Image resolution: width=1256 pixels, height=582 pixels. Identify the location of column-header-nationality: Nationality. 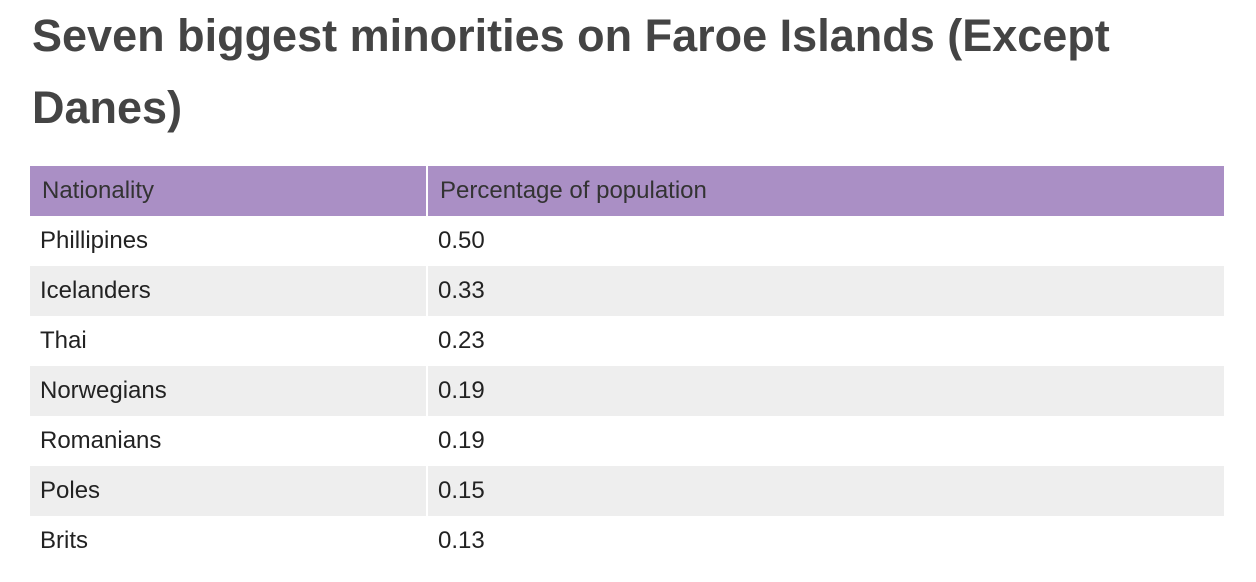
(228, 191).